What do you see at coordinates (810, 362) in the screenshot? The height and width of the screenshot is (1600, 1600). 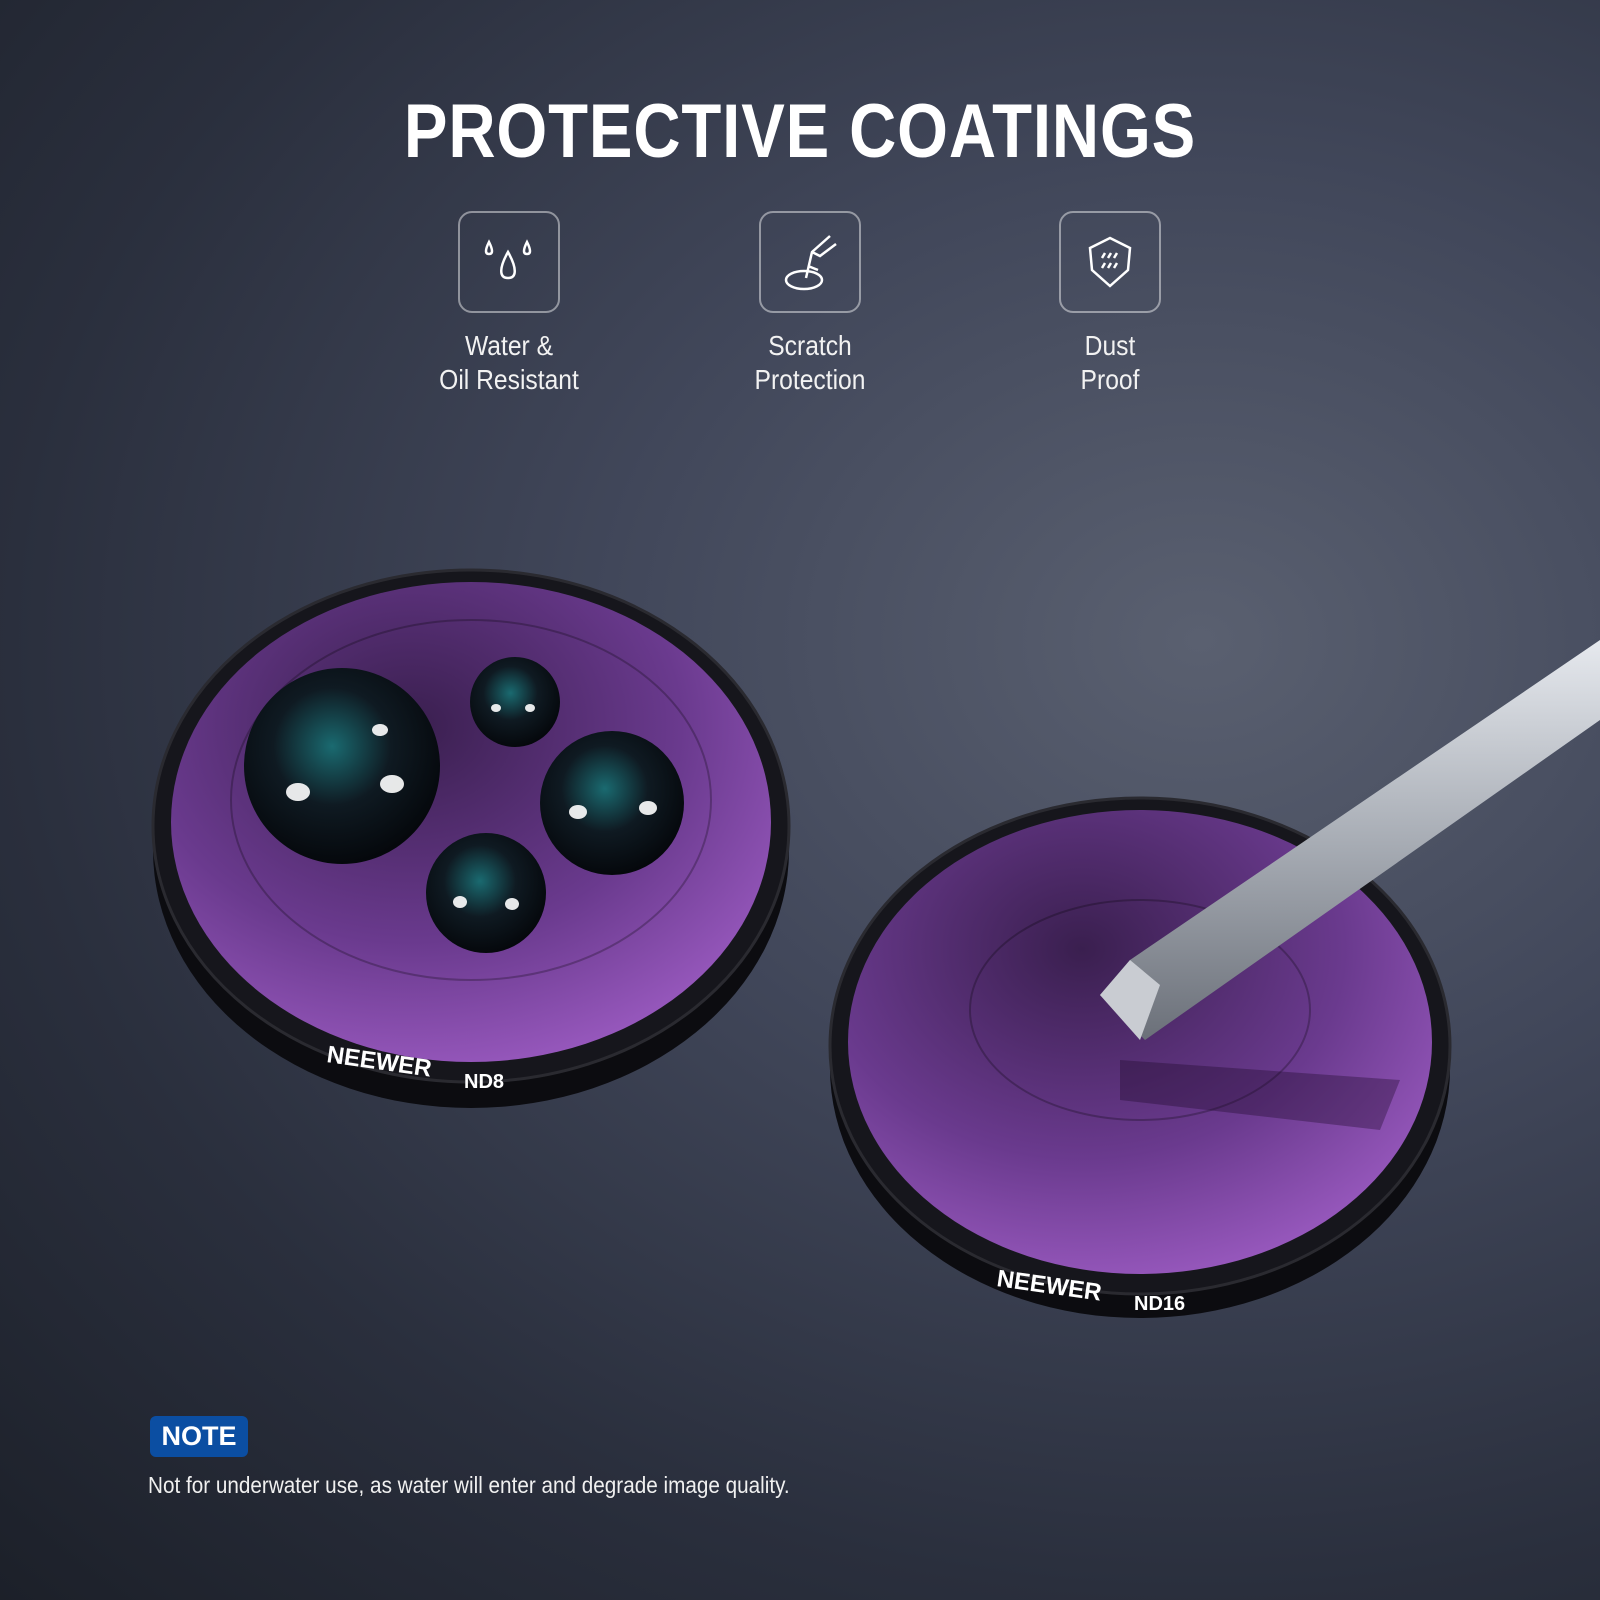 I see `feature-label: Scratch Protection` at bounding box center [810, 362].